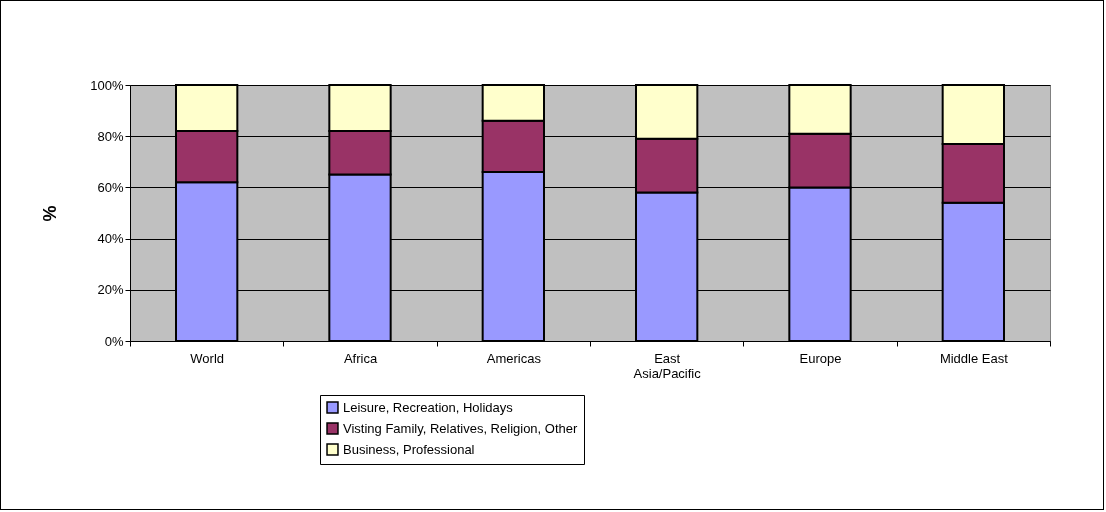 This screenshot has height=512, width=1106. What do you see at coordinates (820, 358) in the screenshot?
I see `x-tick-label: Europe` at bounding box center [820, 358].